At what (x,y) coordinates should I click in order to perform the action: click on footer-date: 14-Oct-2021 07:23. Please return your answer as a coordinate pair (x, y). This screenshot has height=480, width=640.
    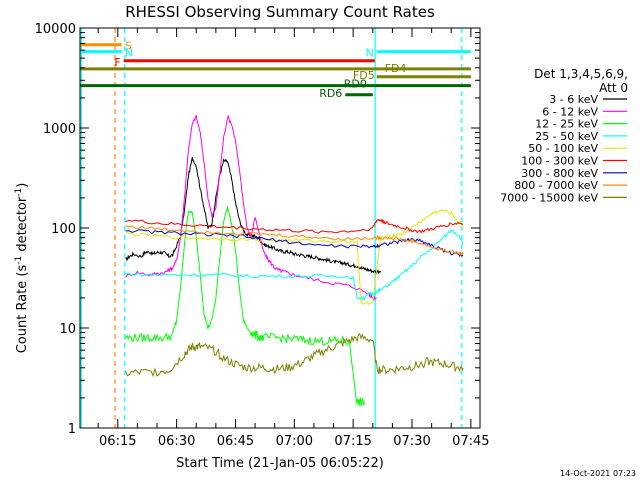
    Looking at the image, I should click on (598, 473).